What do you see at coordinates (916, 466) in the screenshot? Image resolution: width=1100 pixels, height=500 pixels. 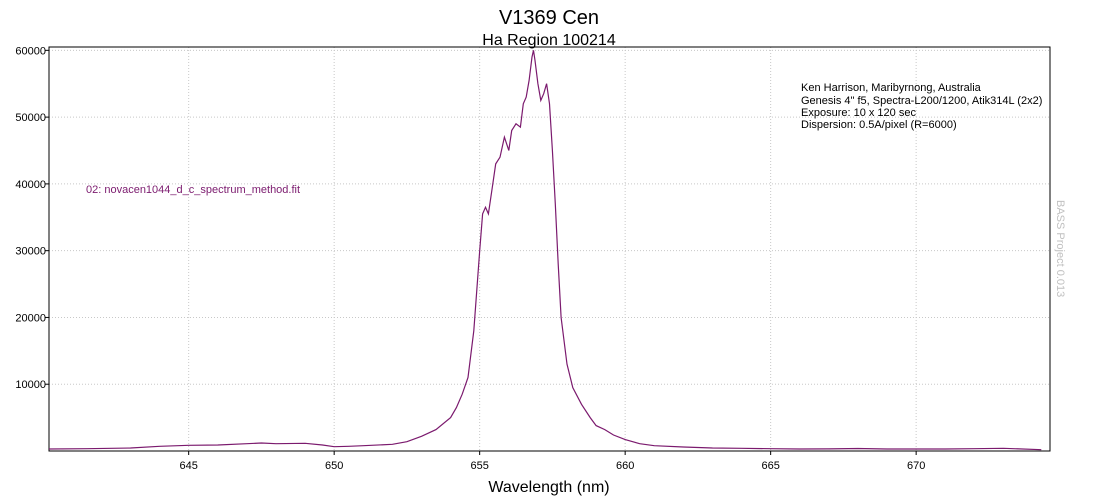 I see `x-tick-label: 670` at bounding box center [916, 466].